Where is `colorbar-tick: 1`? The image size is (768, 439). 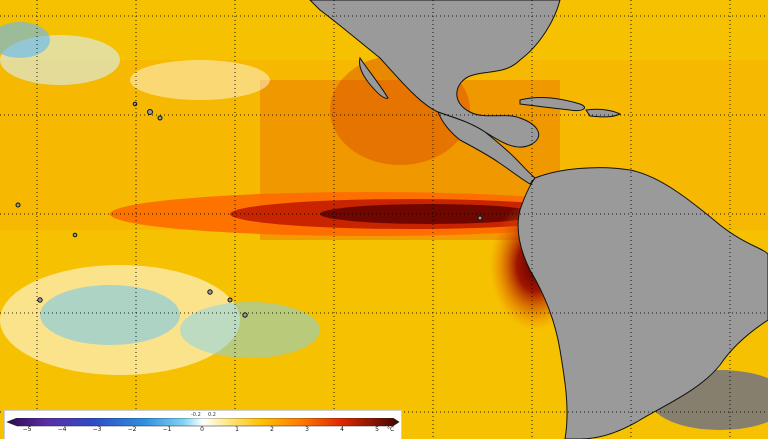
colorbar-tick: 1 is located at coordinates (237, 429).